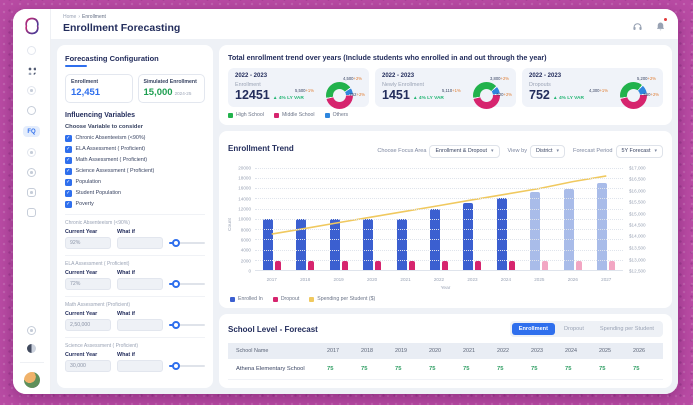 Image resolution: width=693 pixels, height=405 pixels. Describe the element at coordinates (31, 50) in the screenshot. I see `cloud-icon` at that location.